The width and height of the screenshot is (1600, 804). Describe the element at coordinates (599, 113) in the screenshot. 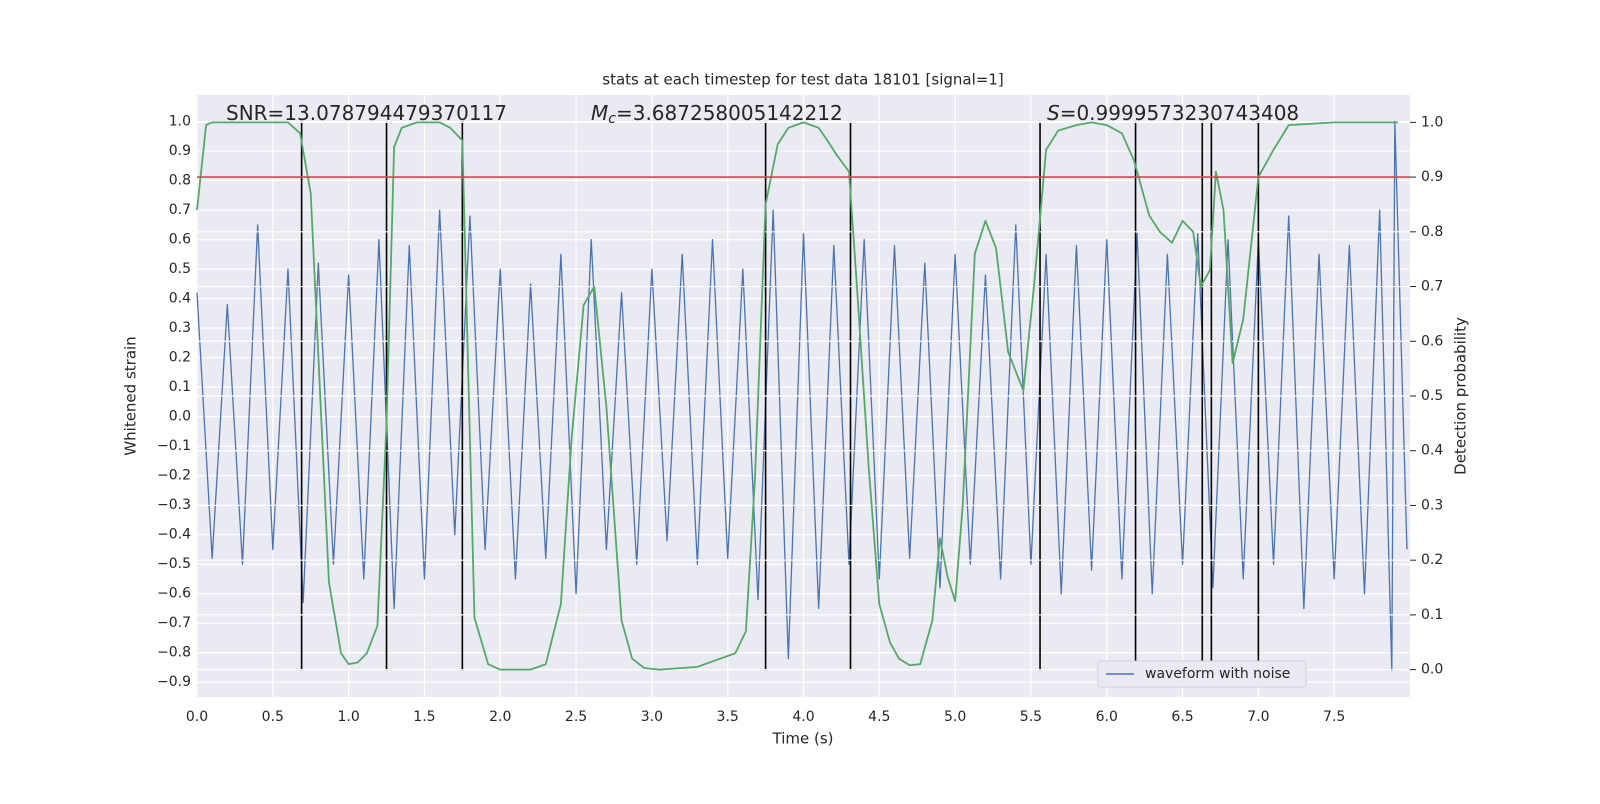

I see `annotation-symbol: M` at that location.